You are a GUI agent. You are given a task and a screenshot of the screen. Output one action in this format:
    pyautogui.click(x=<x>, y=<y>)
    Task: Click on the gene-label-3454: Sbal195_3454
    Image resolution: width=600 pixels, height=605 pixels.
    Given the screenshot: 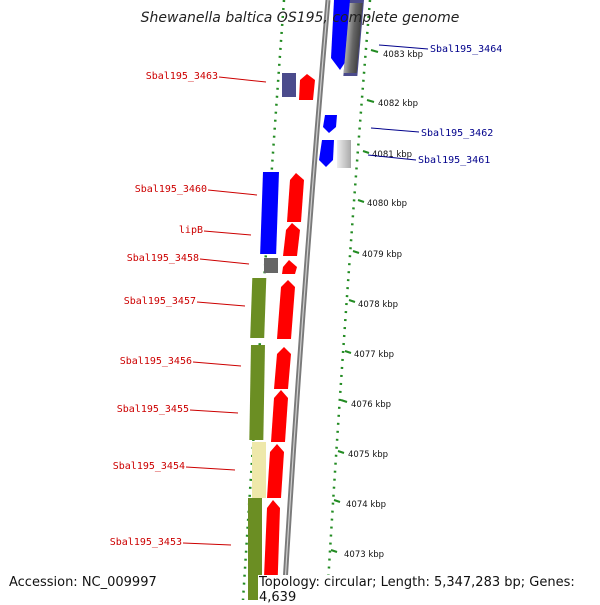 What is the action you would take?
    pyautogui.click(x=149, y=466)
    